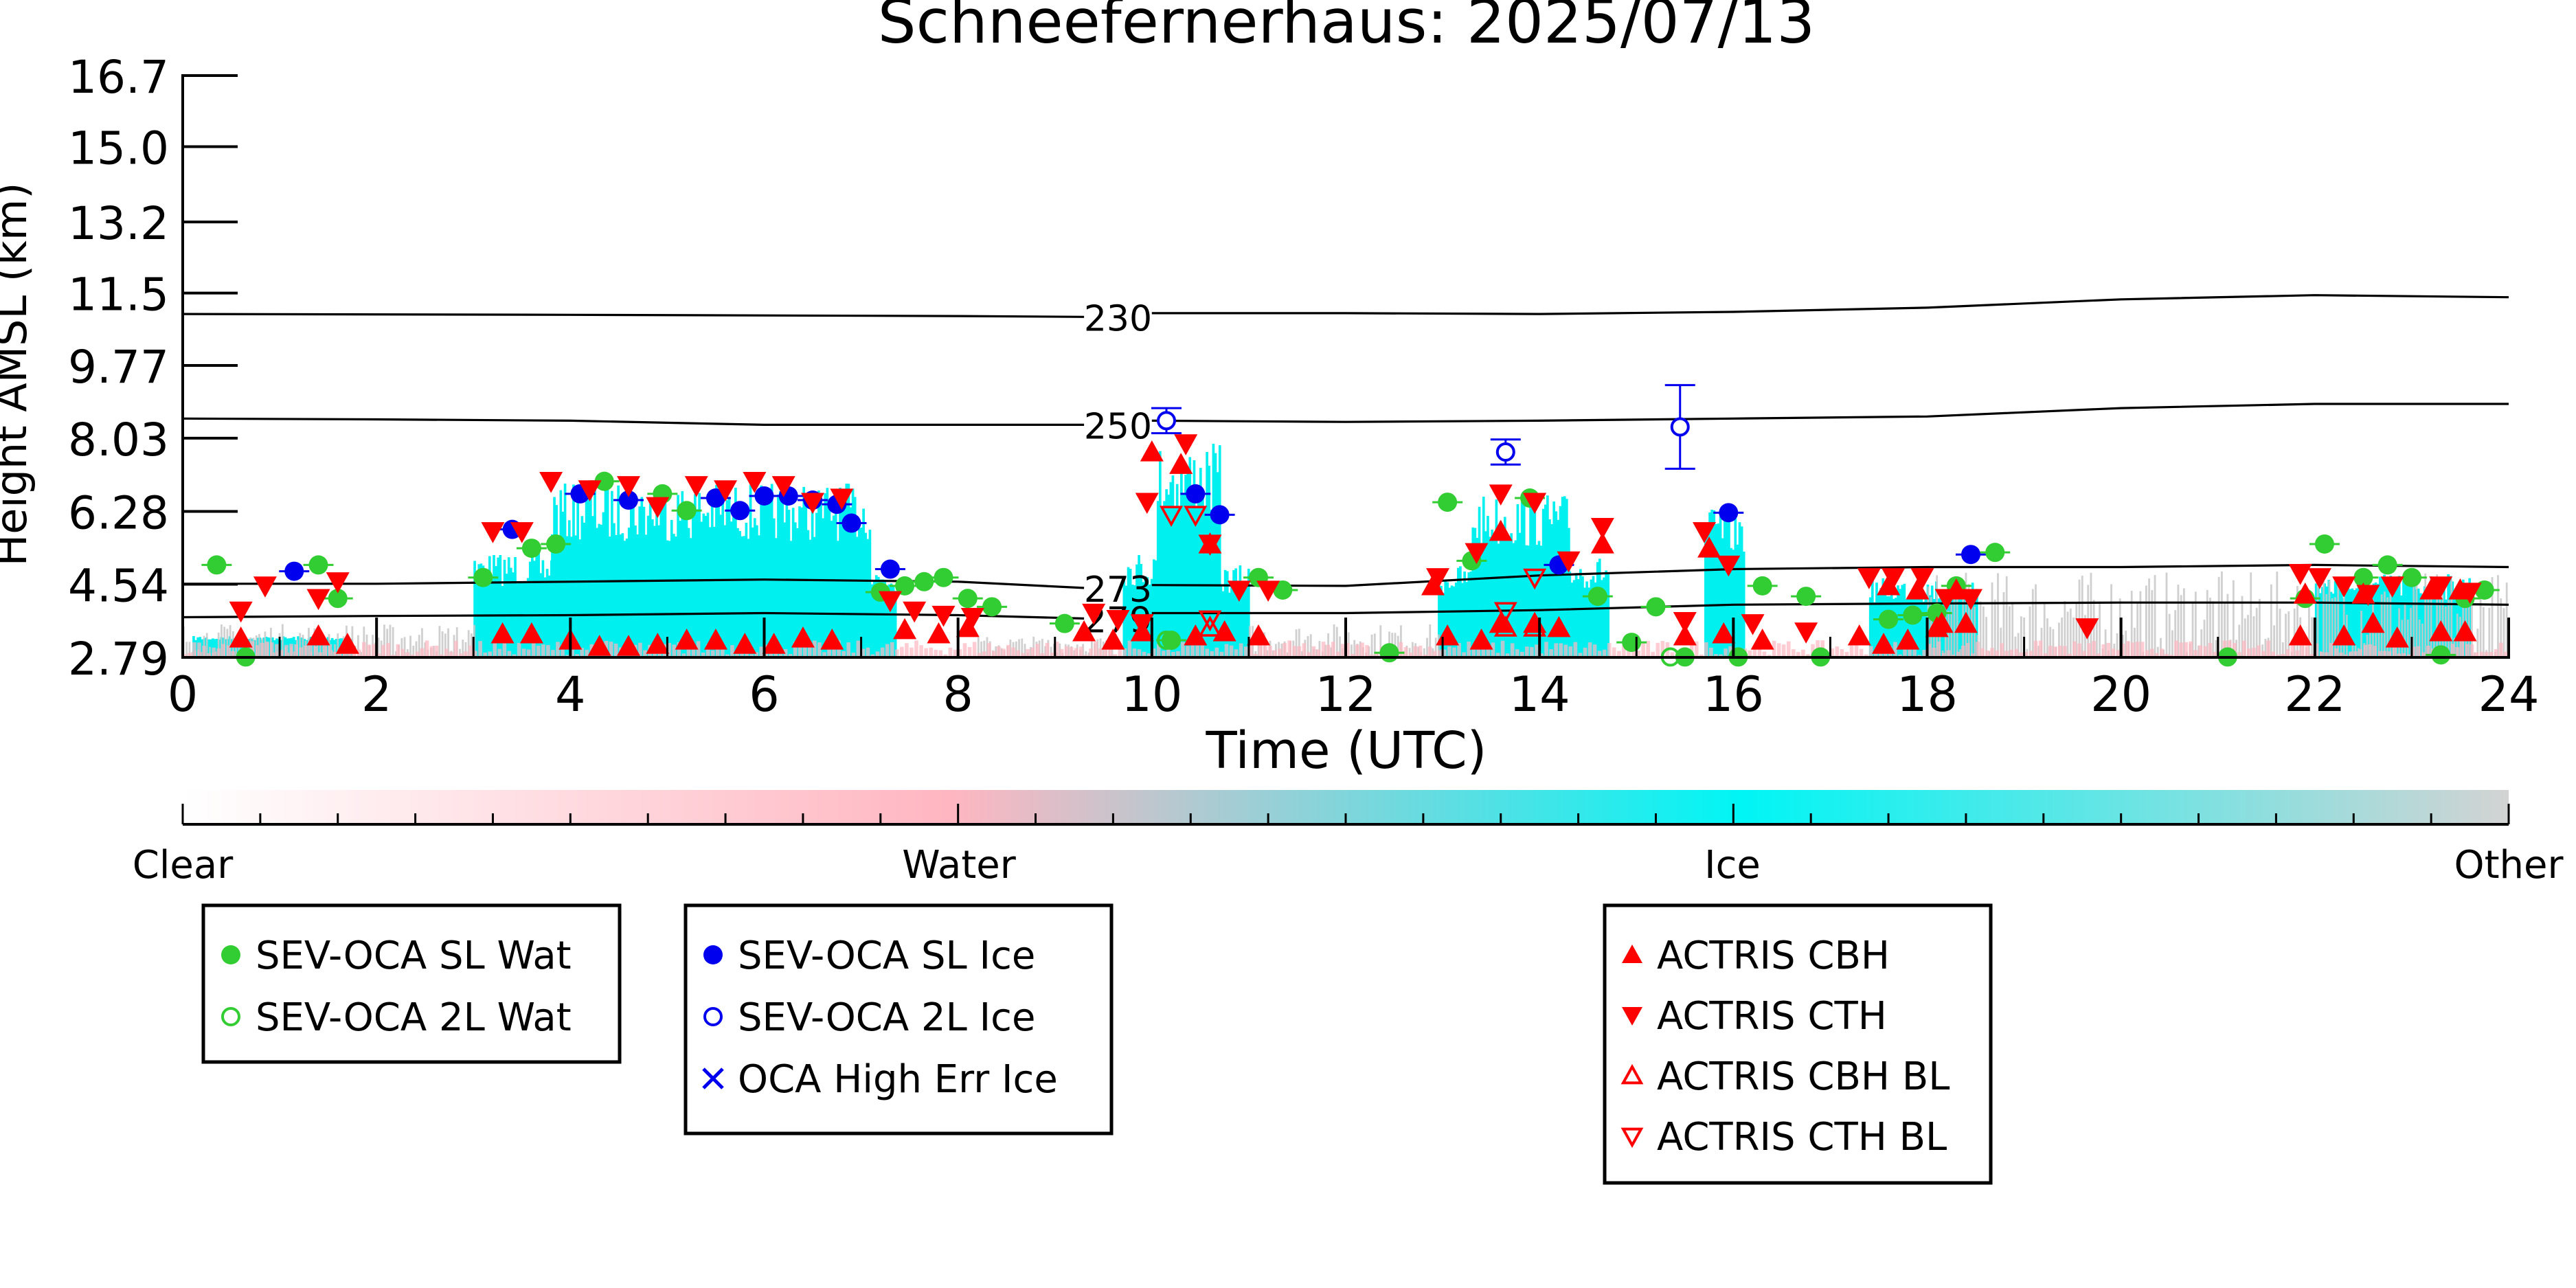 The image size is (2576, 1288). What do you see at coordinates (1732, 865) in the screenshot?
I see `colorbar-label: Ice` at bounding box center [1732, 865].